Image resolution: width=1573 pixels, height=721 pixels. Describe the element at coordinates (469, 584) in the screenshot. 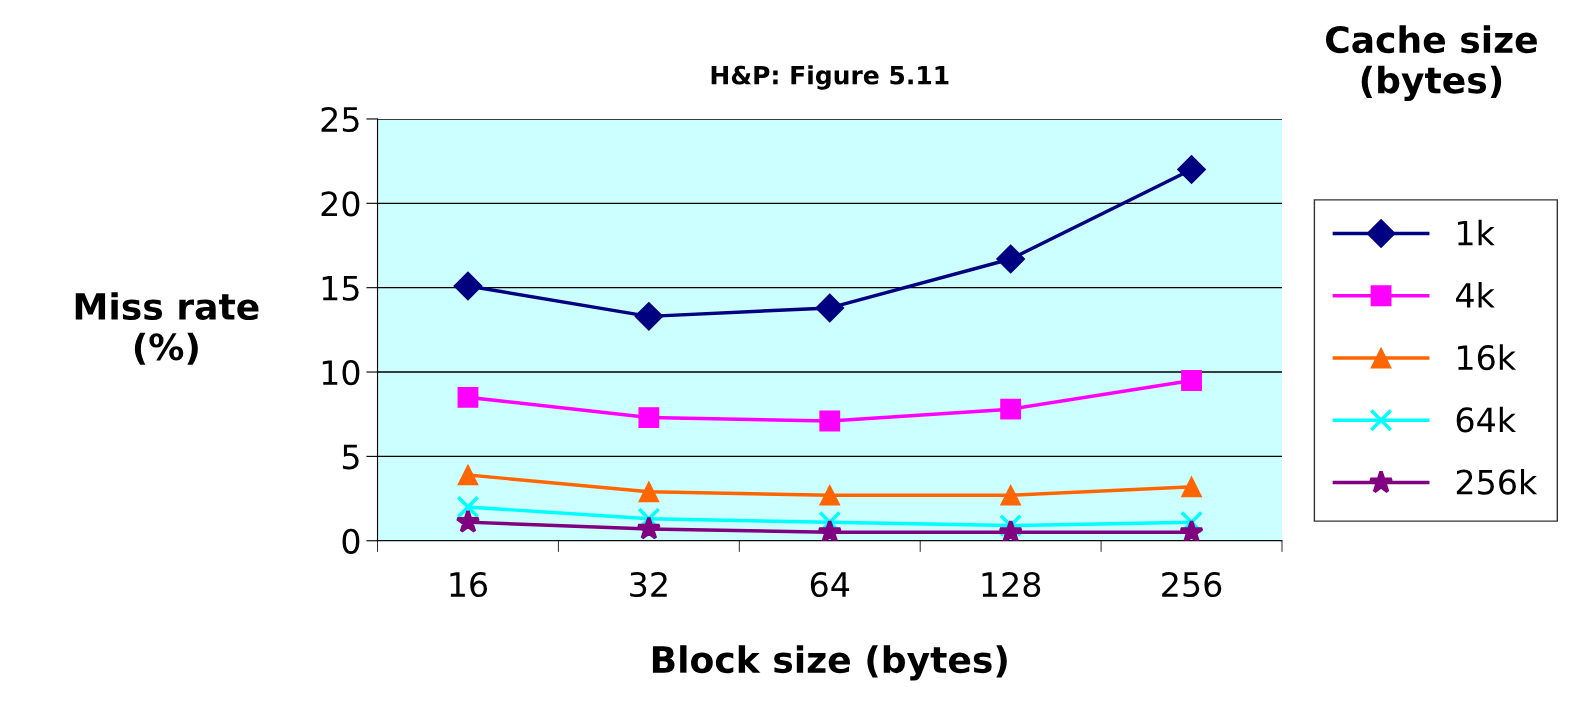

I see `x-tick-label: 16` at that location.